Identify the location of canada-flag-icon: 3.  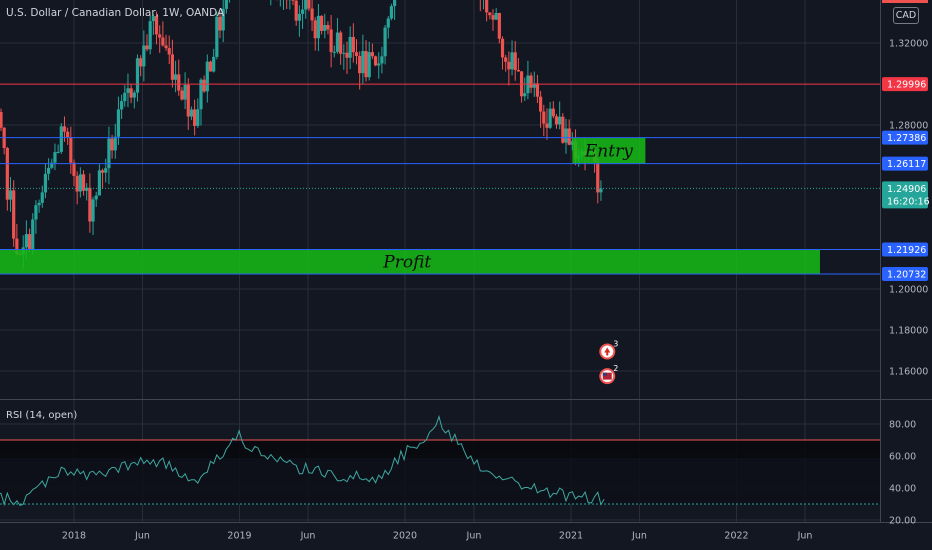
(608, 350).